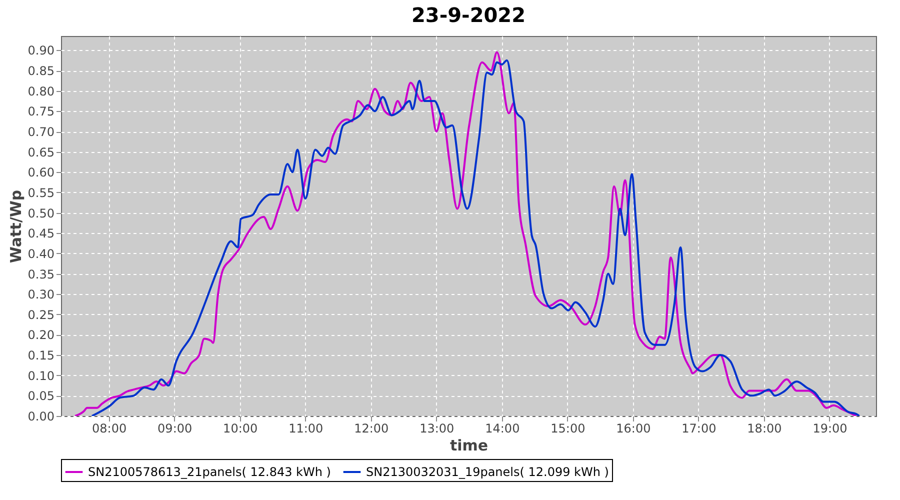 Image resolution: width=900 pixels, height=500 pixels. What do you see at coordinates (109, 429) in the screenshot?
I see `x-tick-label: 08:00` at bounding box center [109, 429].